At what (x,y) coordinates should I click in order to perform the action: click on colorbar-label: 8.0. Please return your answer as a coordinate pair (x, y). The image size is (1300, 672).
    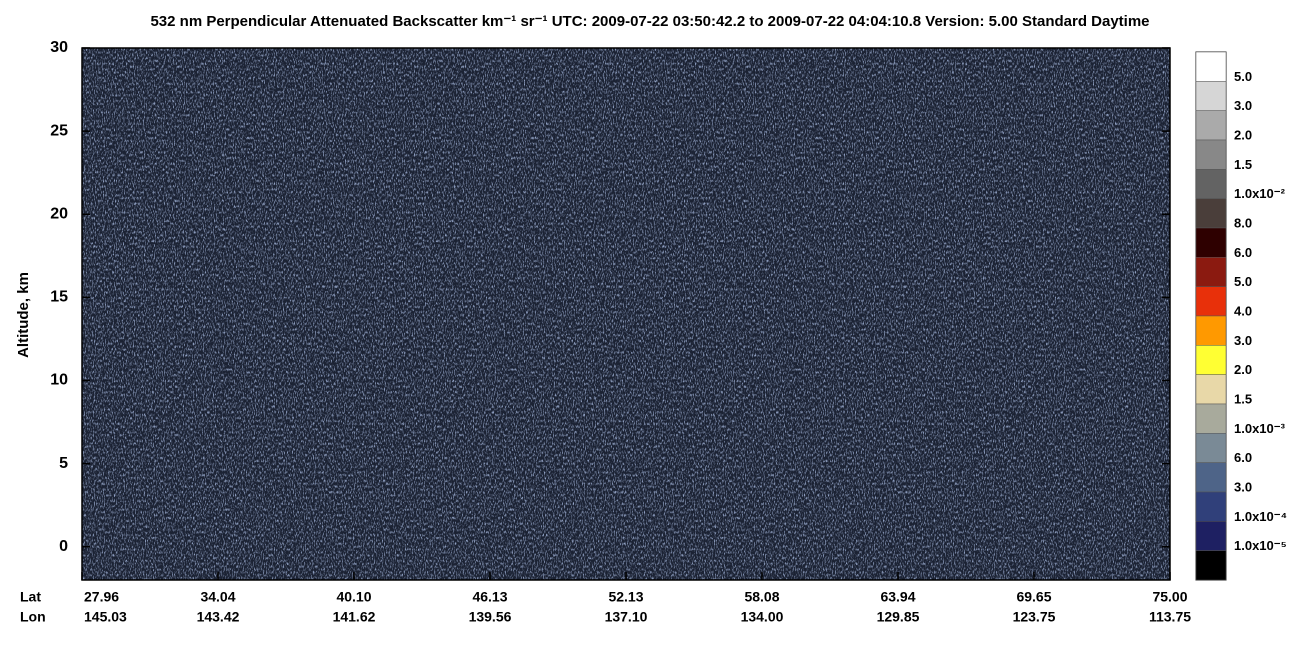
    Looking at the image, I should click on (1243, 222).